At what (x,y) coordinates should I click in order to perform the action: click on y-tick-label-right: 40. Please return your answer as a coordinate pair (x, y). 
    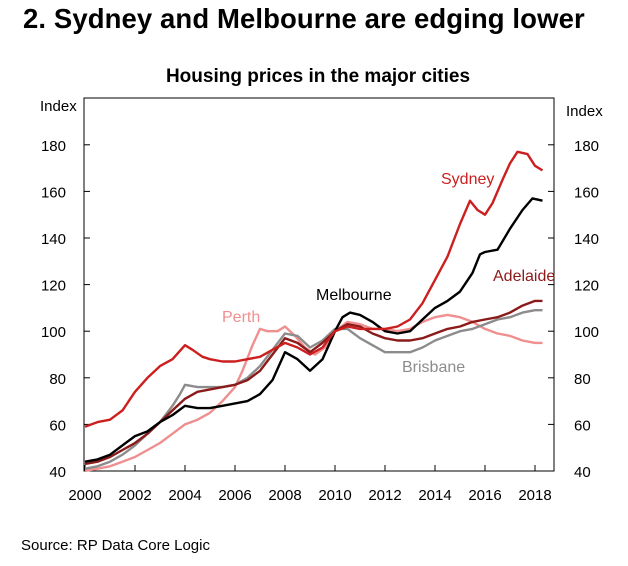
    Looking at the image, I should click on (582, 472).